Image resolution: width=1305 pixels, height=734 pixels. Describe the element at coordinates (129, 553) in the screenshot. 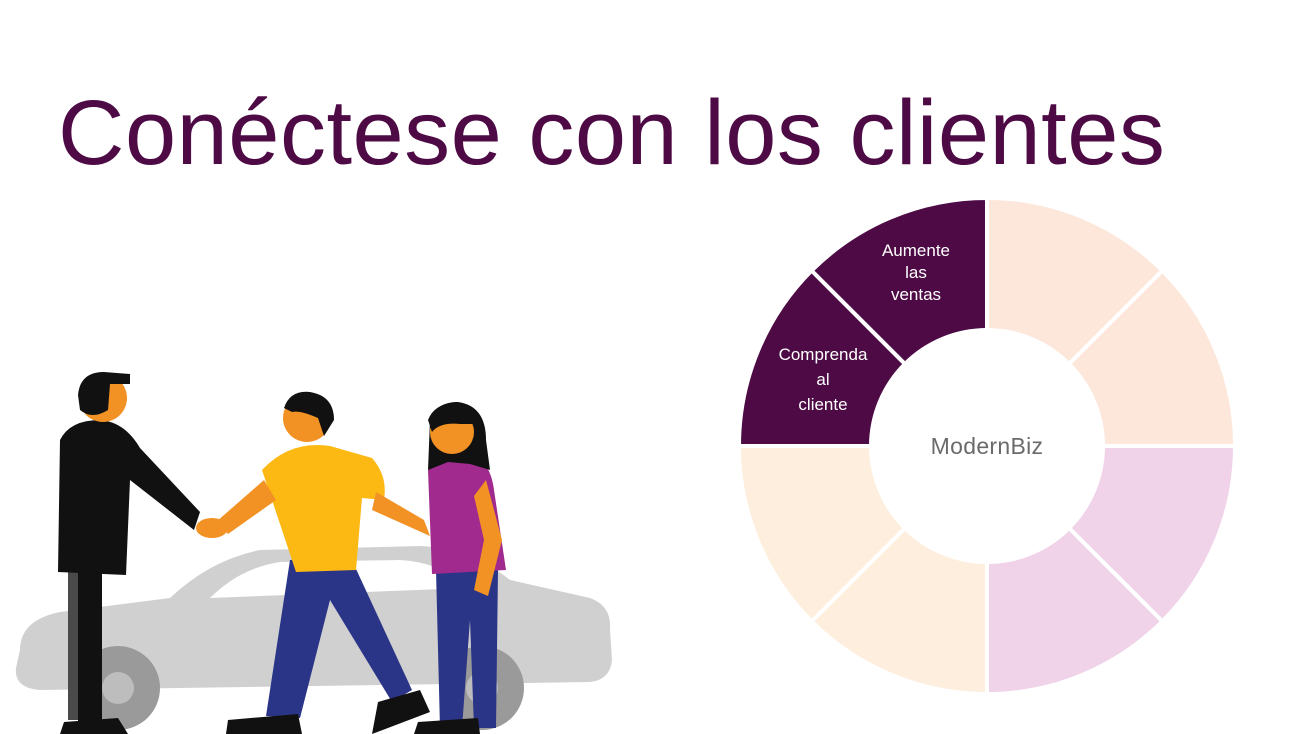

I see `businessman-figure` at that location.